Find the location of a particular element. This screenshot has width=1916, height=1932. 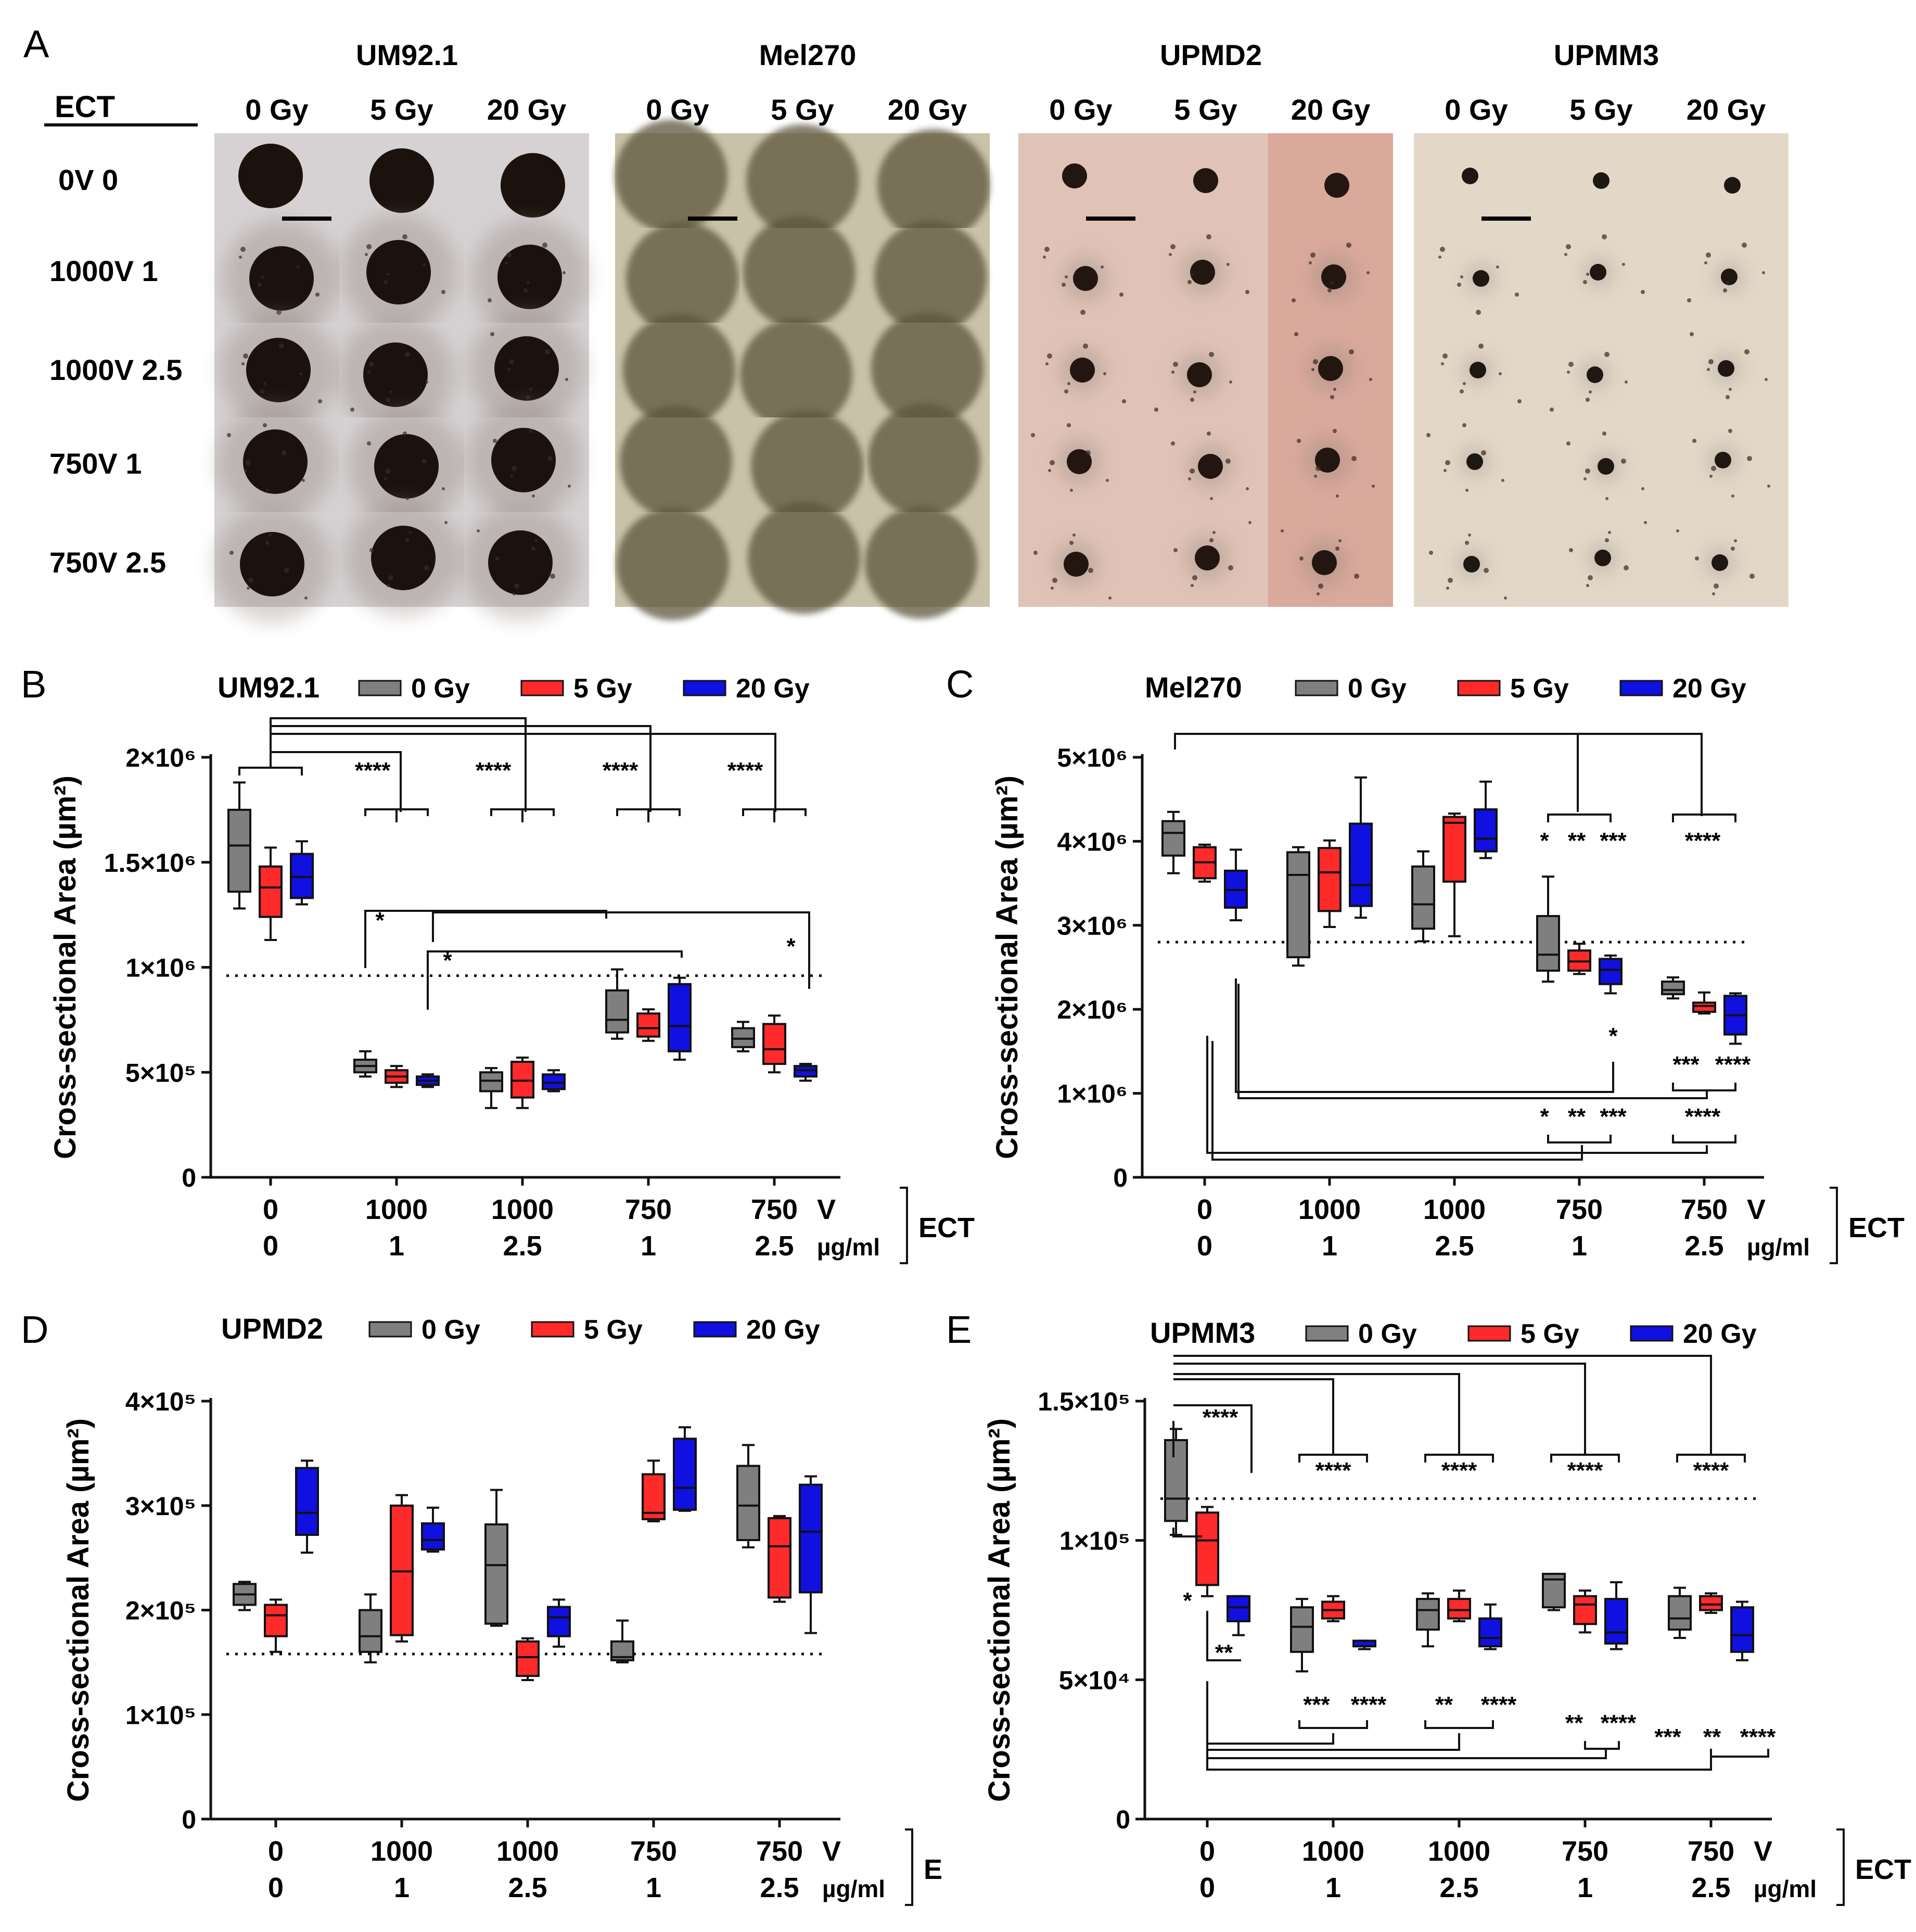

y-tick-label: 0 is located at coordinates (1120, 1177).